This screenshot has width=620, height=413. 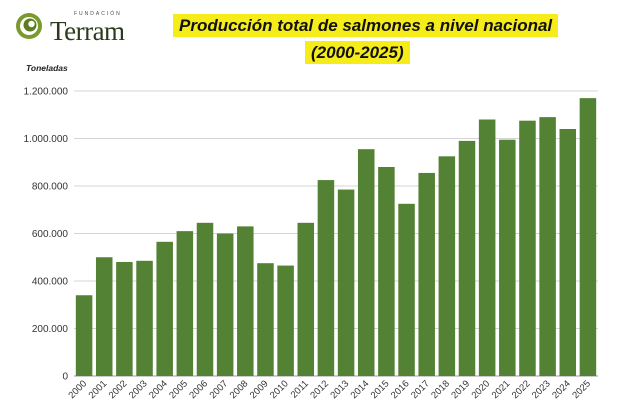 I want to click on x-tick-label: 2015, so click(x=380, y=389).